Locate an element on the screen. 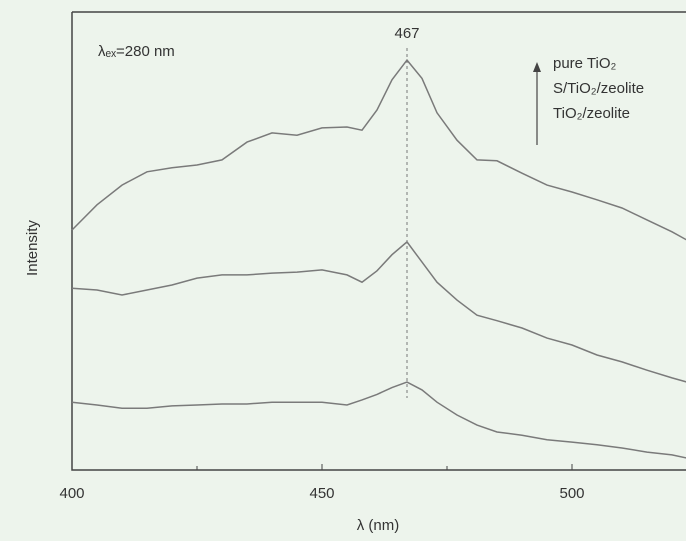  x-tick-label: 450 is located at coordinates (321, 493).